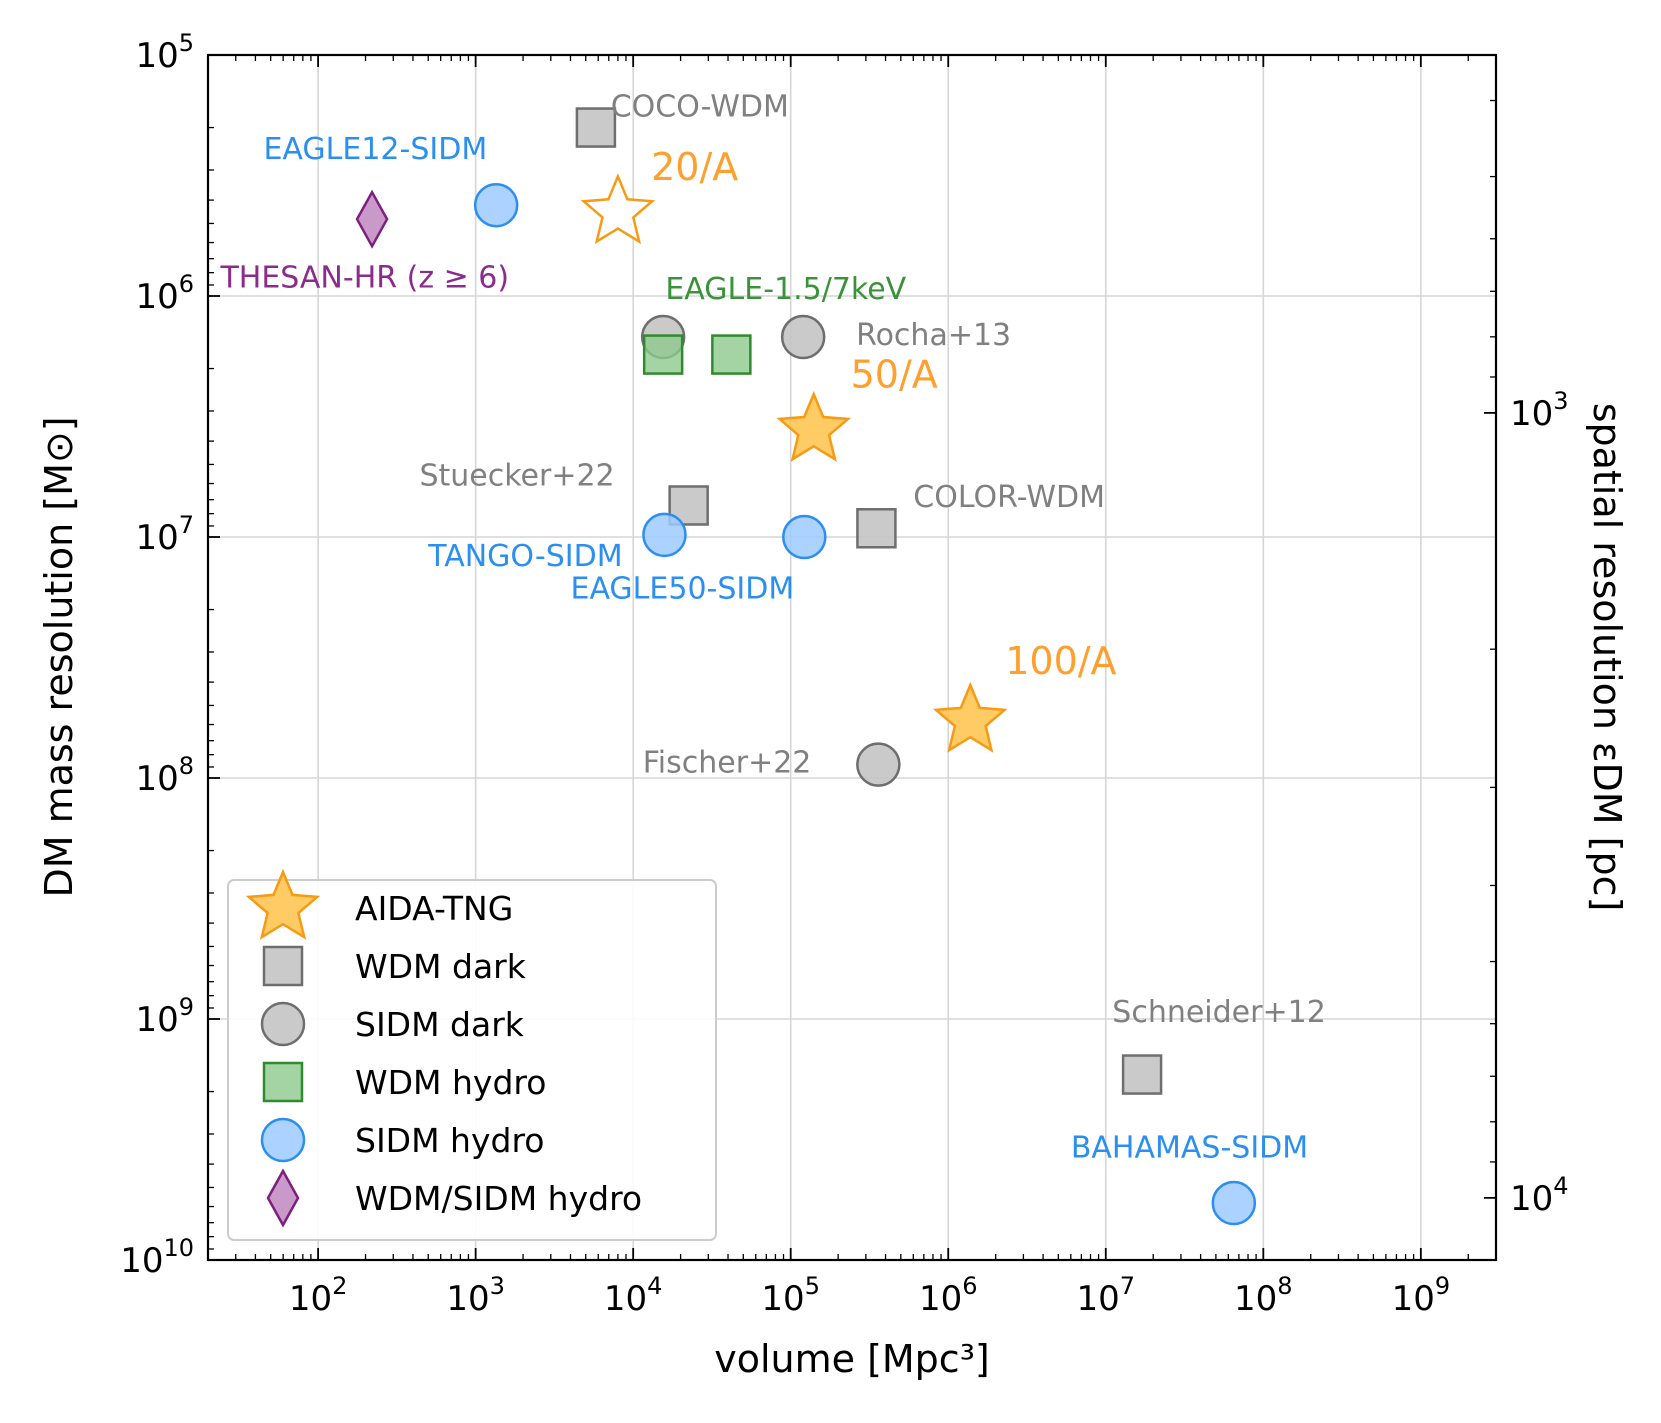  Describe the element at coordinates (785, 289) in the screenshot. I see `point-label: EAGLE-1.5/7keV` at that location.